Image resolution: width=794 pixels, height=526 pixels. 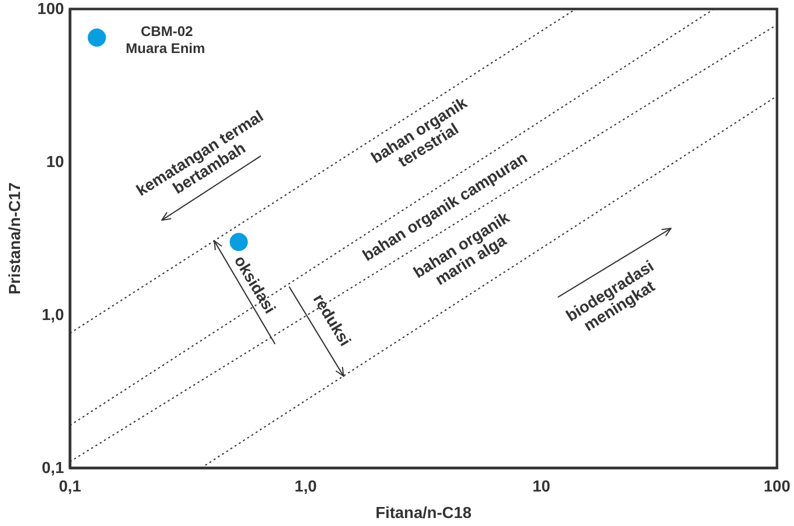 I want to click on x-tick-label: 100, so click(x=777, y=487).